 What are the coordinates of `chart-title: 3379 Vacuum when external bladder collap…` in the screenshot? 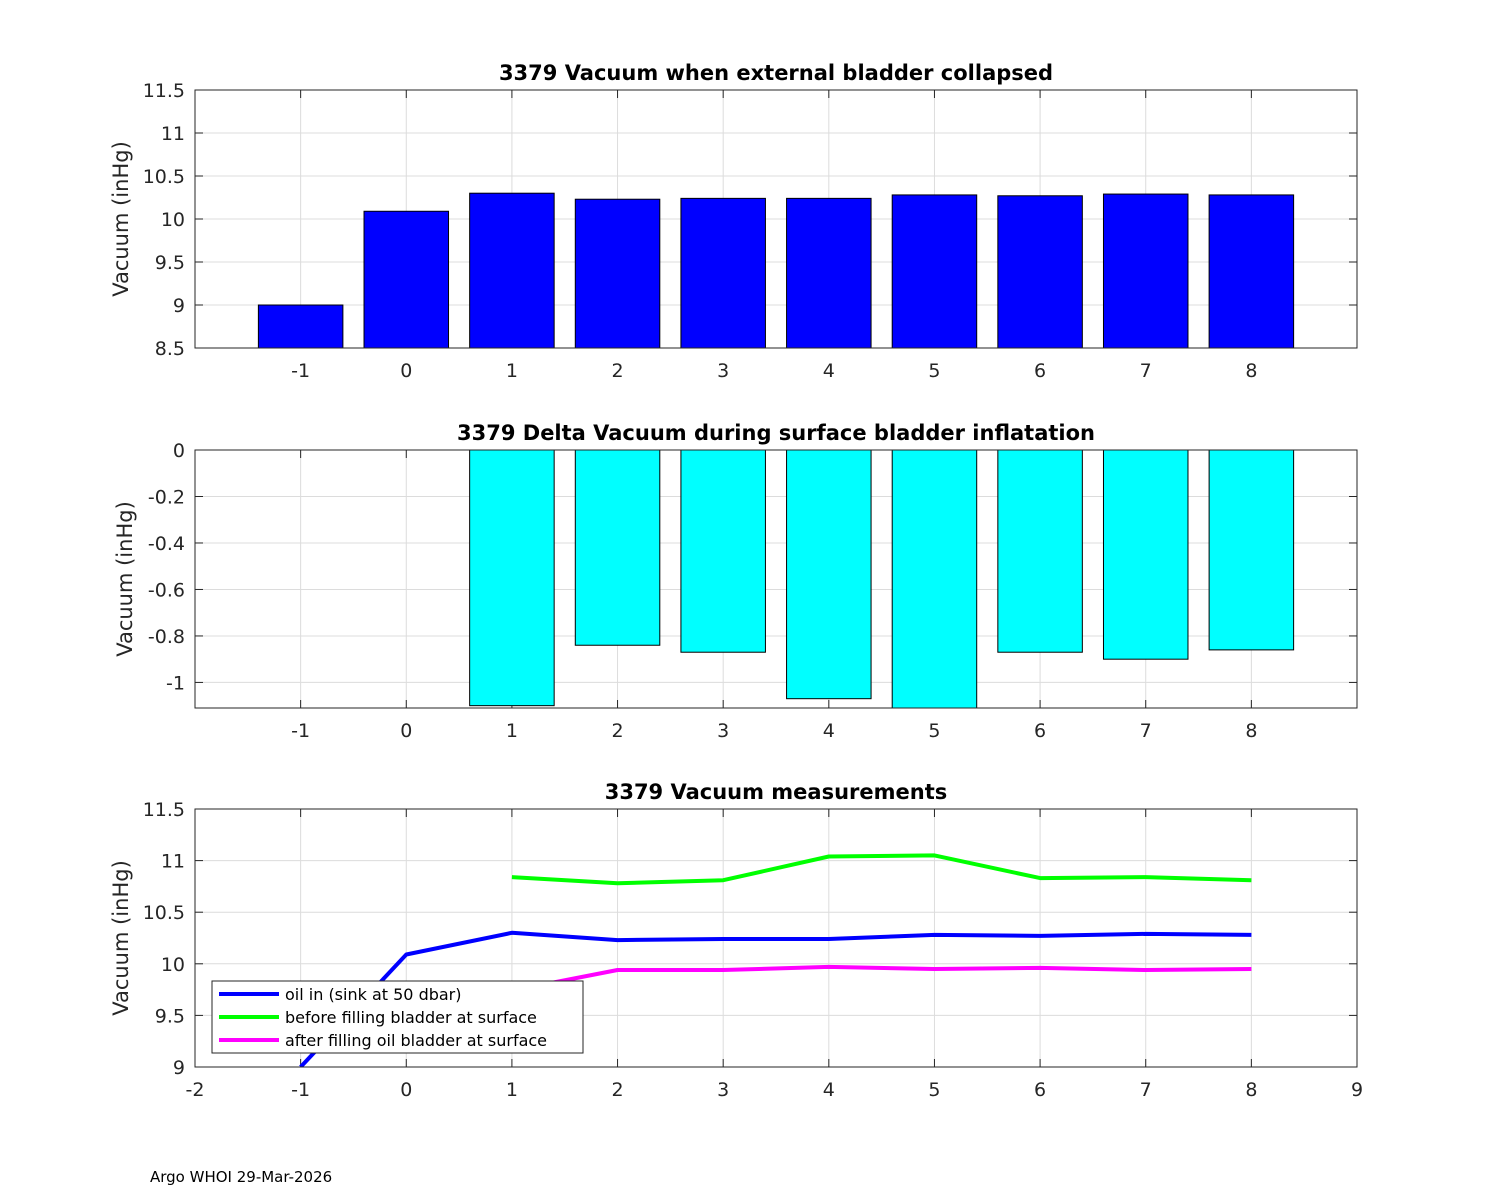 It's located at (776, 73).